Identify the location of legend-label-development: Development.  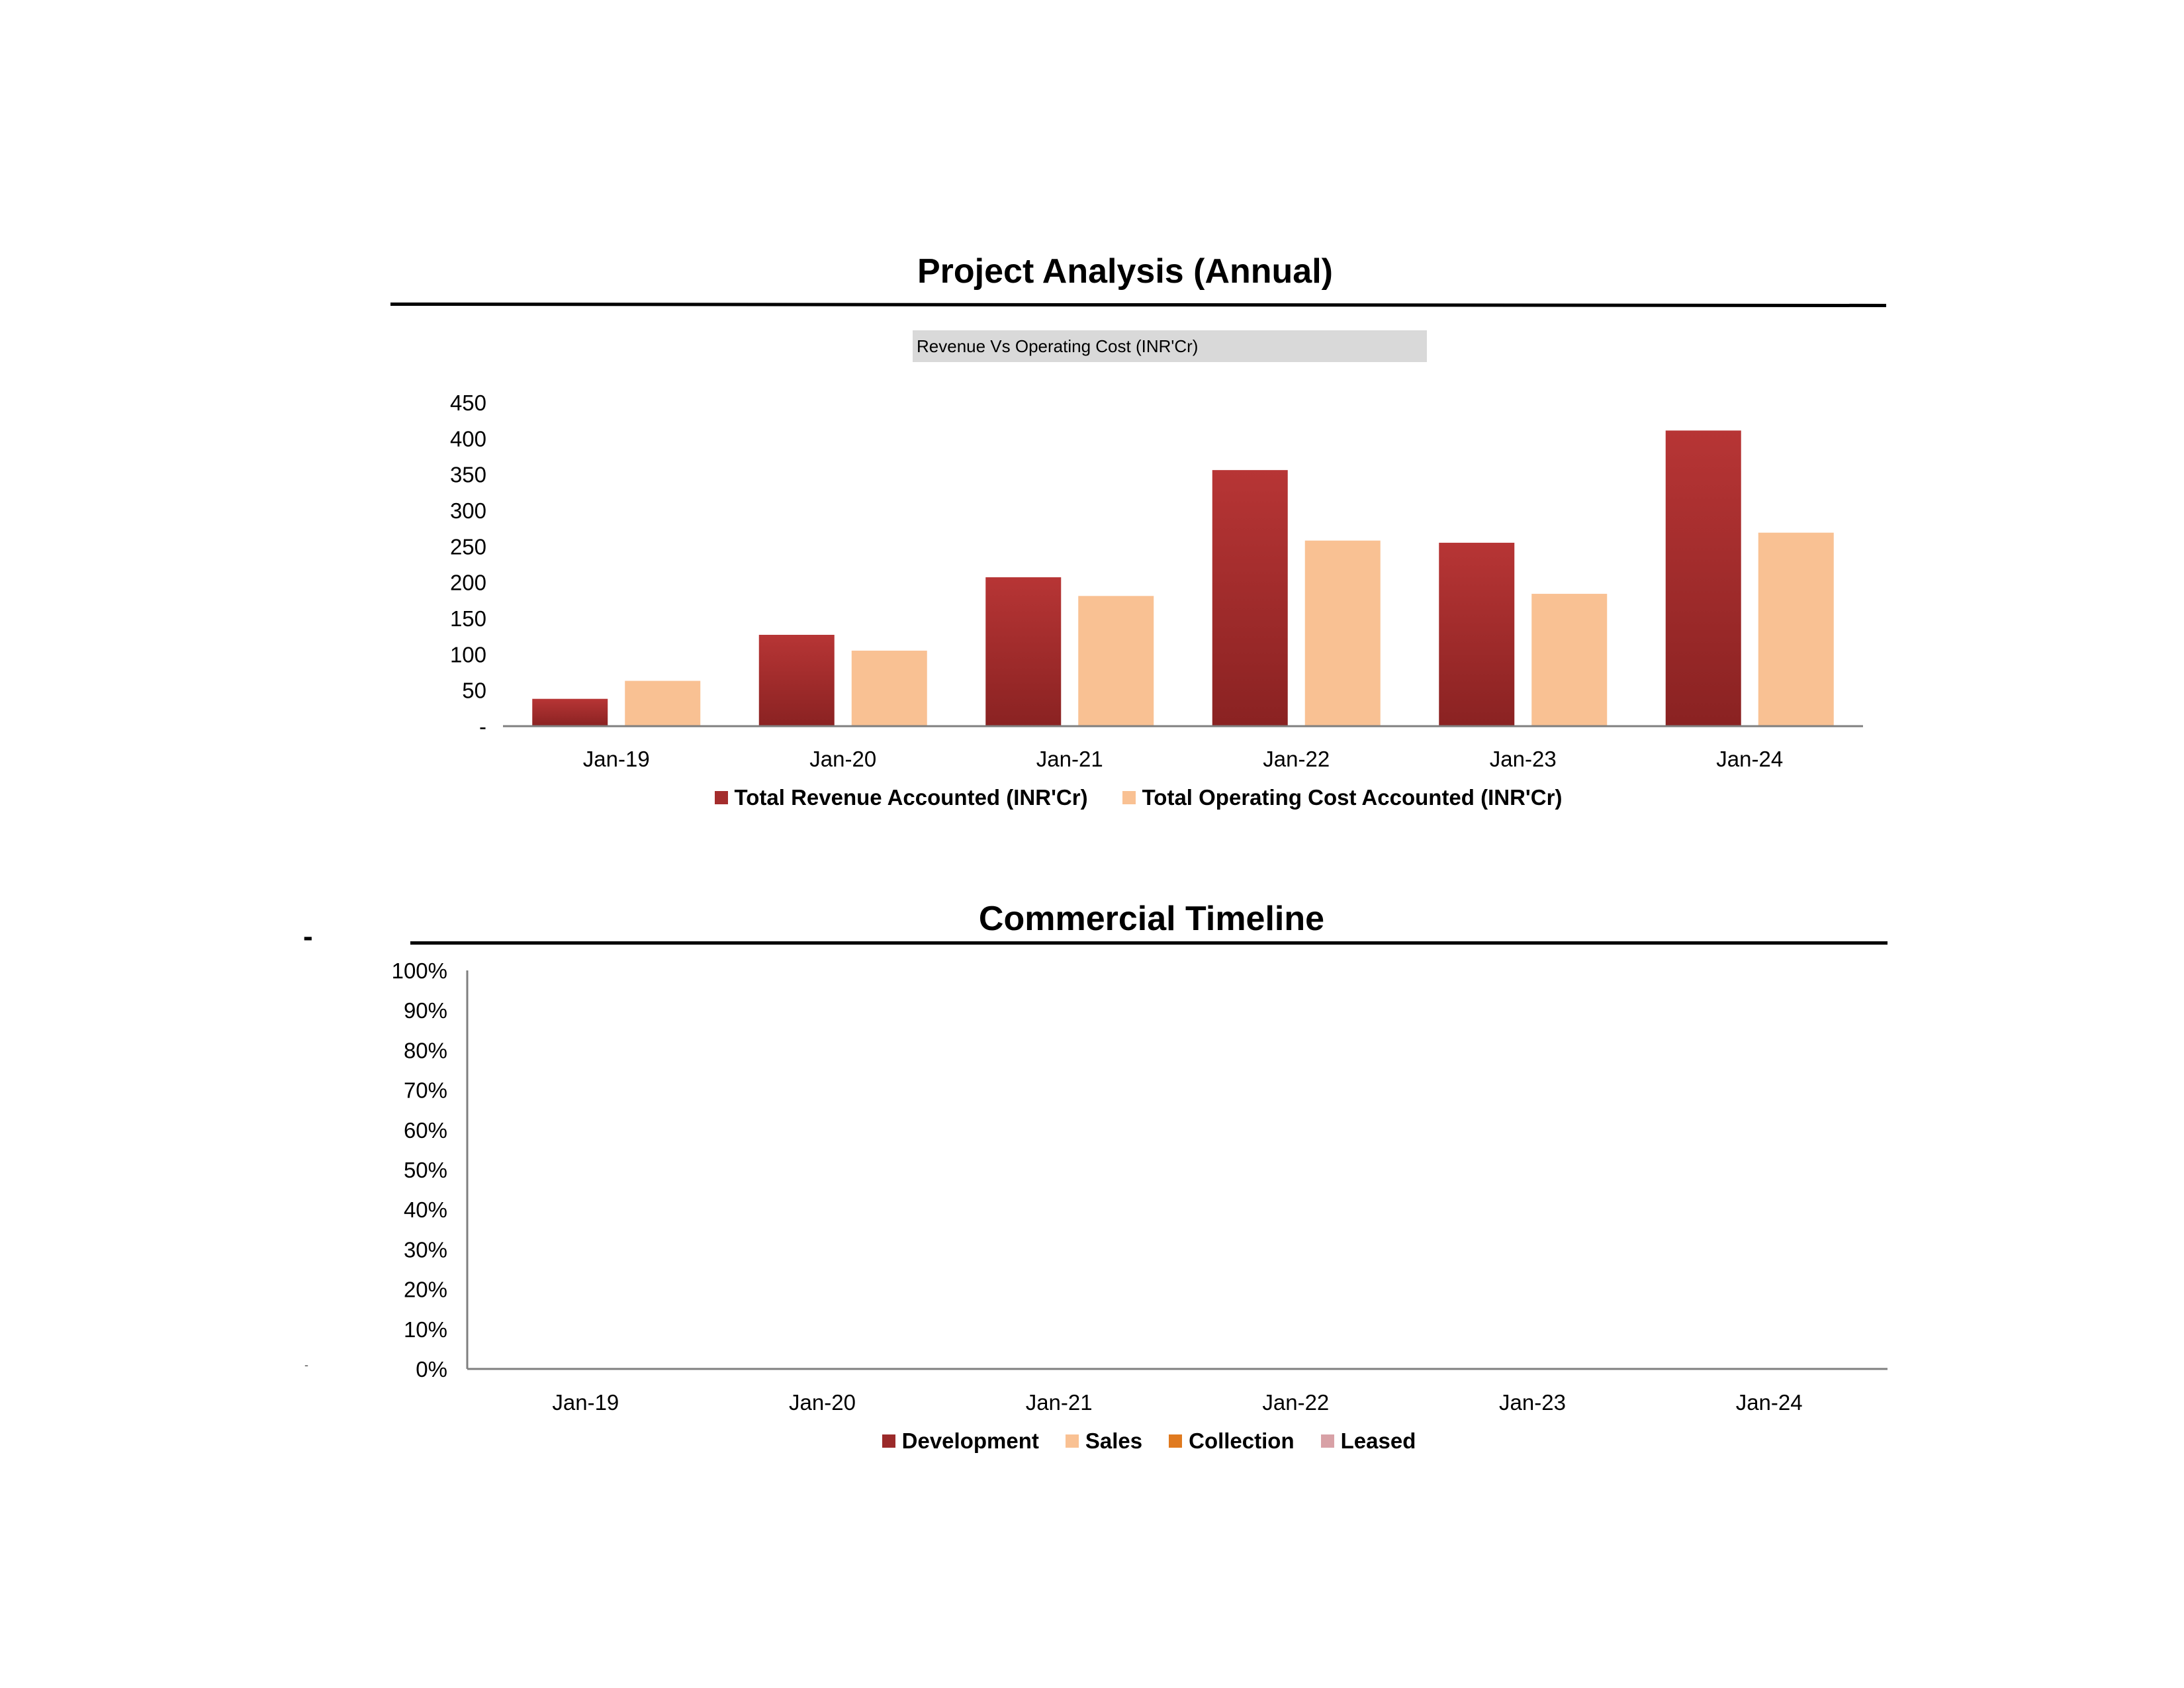
(970, 1441).